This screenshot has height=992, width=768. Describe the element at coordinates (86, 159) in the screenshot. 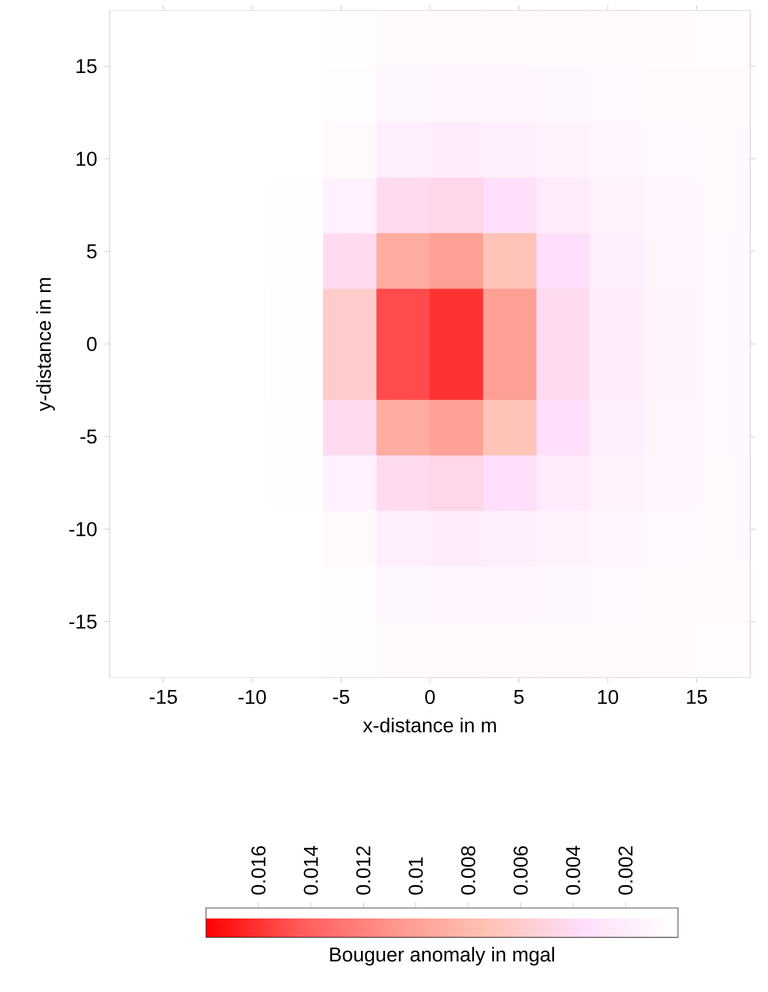

I see `y-tick-label: 10` at that location.